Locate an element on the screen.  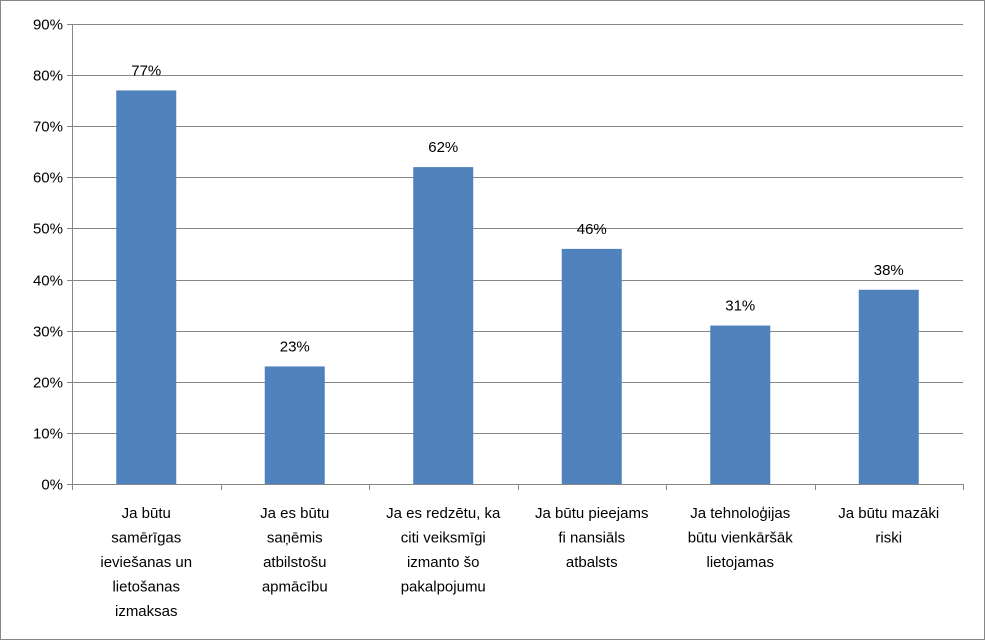
x-tick-label: citi veiksmīgi is located at coordinates (443, 538).